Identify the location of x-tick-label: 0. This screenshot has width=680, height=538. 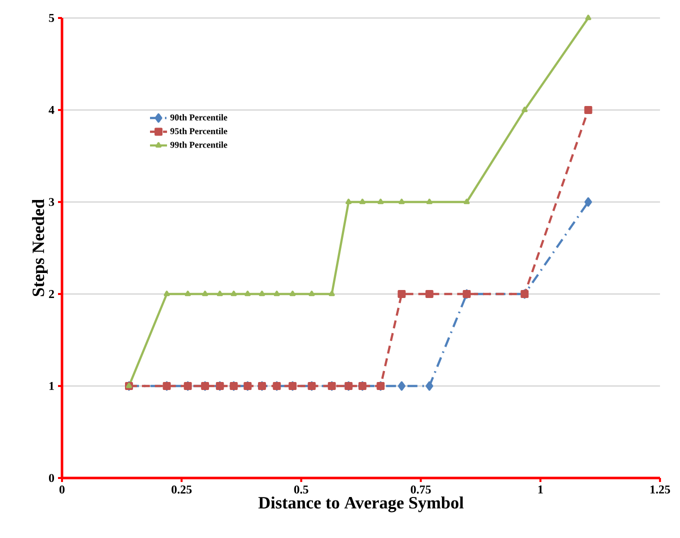
(62, 489).